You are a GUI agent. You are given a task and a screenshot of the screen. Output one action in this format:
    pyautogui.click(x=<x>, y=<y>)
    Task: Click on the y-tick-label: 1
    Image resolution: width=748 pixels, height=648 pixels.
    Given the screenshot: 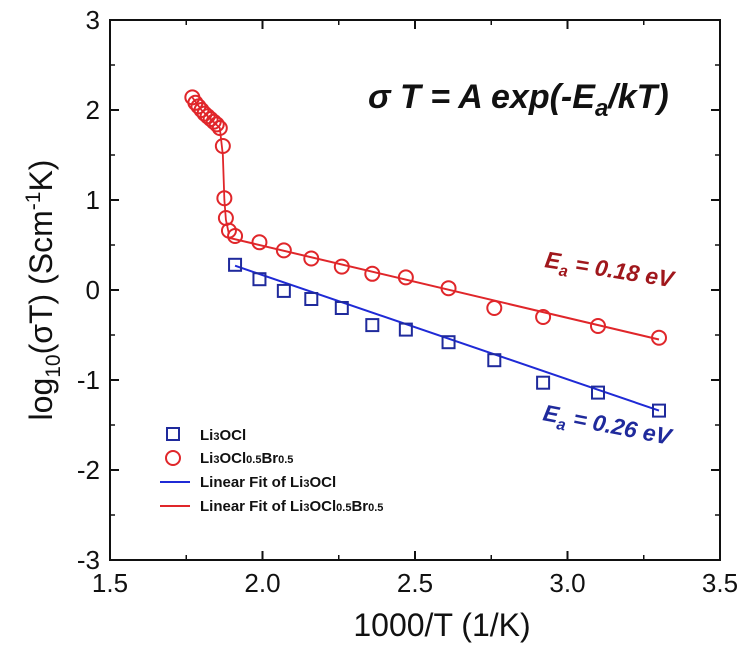 What is the action you would take?
    pyautogui.click(x=93, y=200)
    